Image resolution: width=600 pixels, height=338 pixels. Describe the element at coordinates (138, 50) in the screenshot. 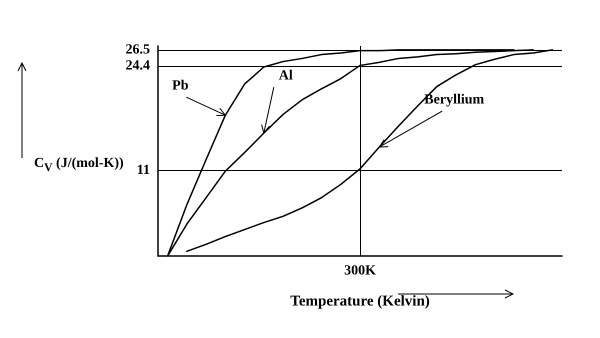

I see `y-tick-label: 26.5` at that location.